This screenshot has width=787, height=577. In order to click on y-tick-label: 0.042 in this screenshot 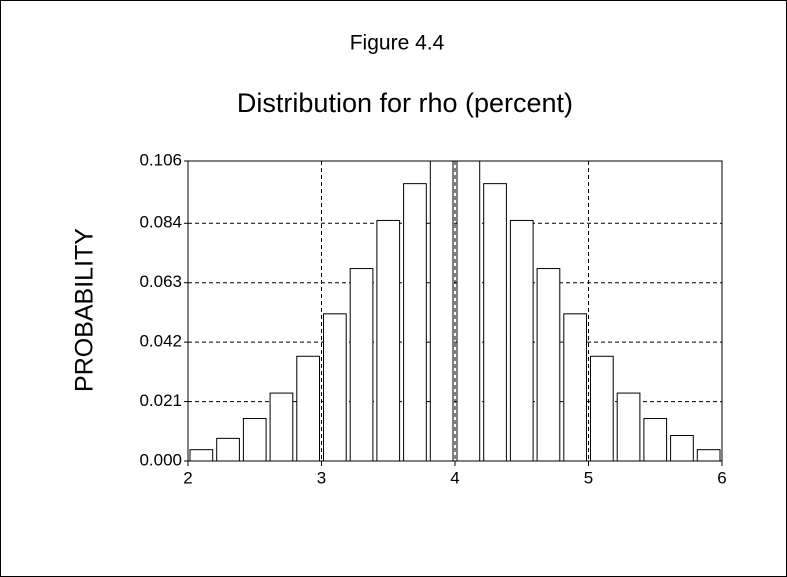, I will do `click(160, 341)`.